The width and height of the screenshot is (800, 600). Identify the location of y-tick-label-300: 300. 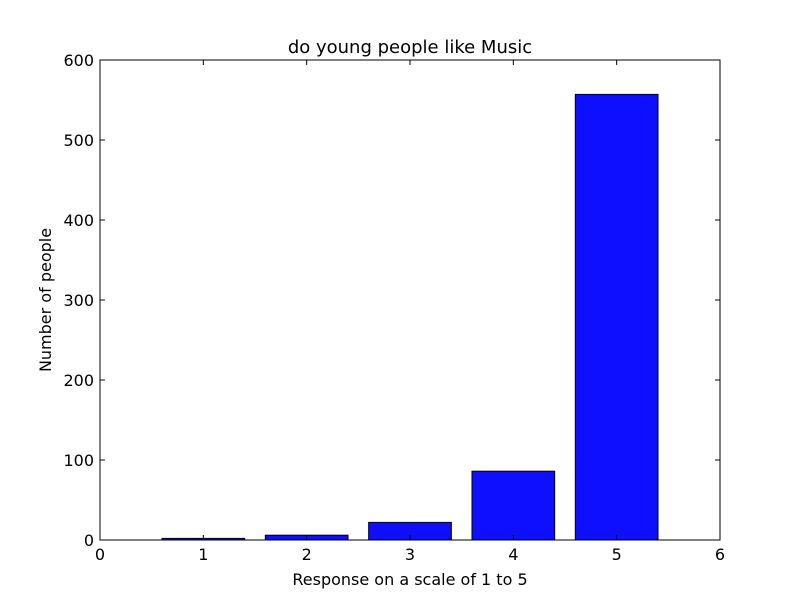
(78, 300).